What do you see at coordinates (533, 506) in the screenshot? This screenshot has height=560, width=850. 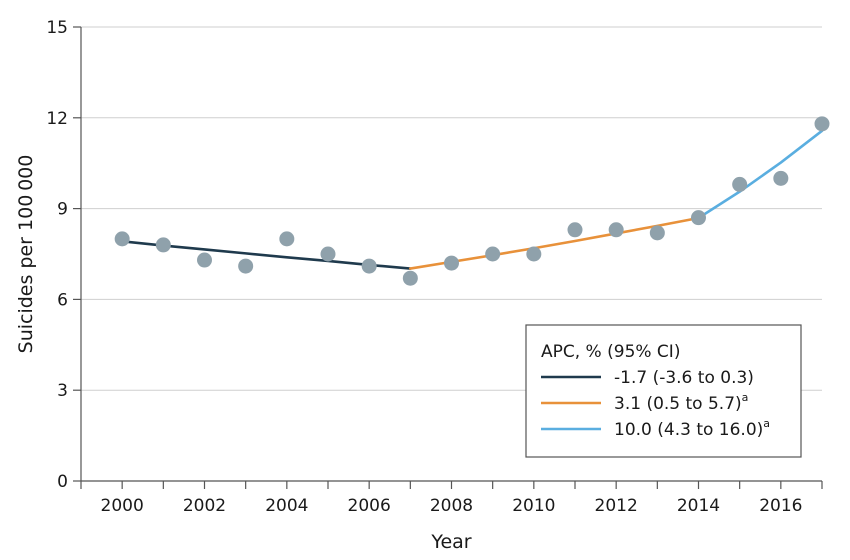 I see `x-tick-label: 2010` at bounding box center [533, 506].